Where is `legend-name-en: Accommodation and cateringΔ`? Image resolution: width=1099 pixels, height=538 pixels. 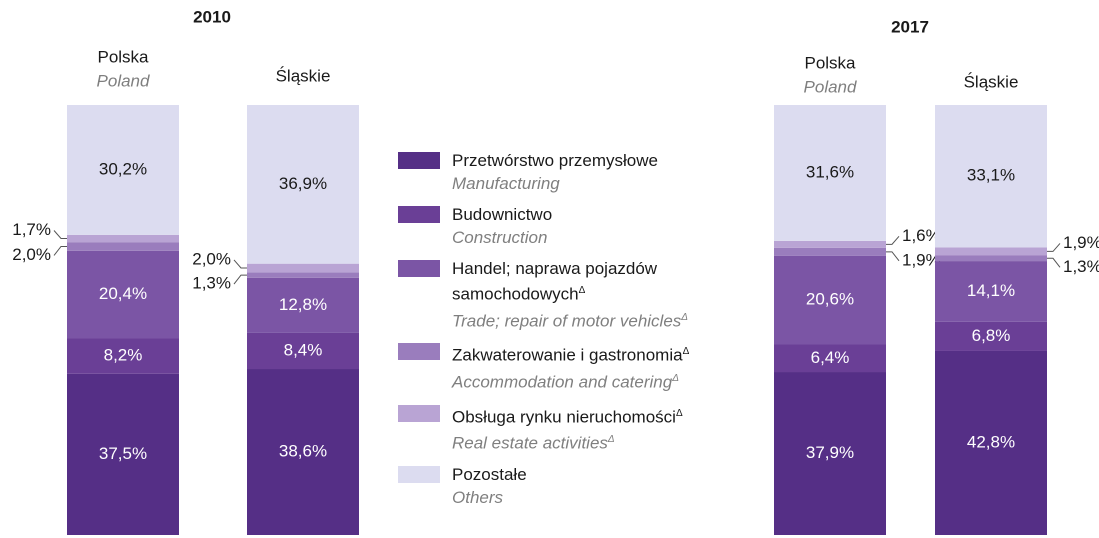
legend-name-en: Accommodation and cateringΔ is located at coordinates (570, 381).